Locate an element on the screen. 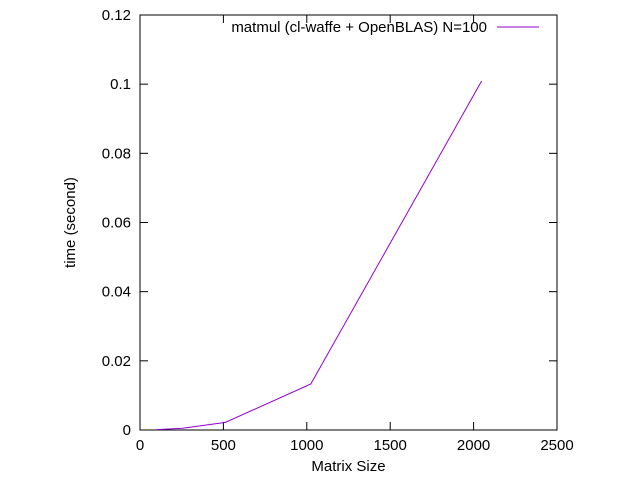 The image size is (640, 480). x-tick-label: 2500 is located at coordinates (556, 445).